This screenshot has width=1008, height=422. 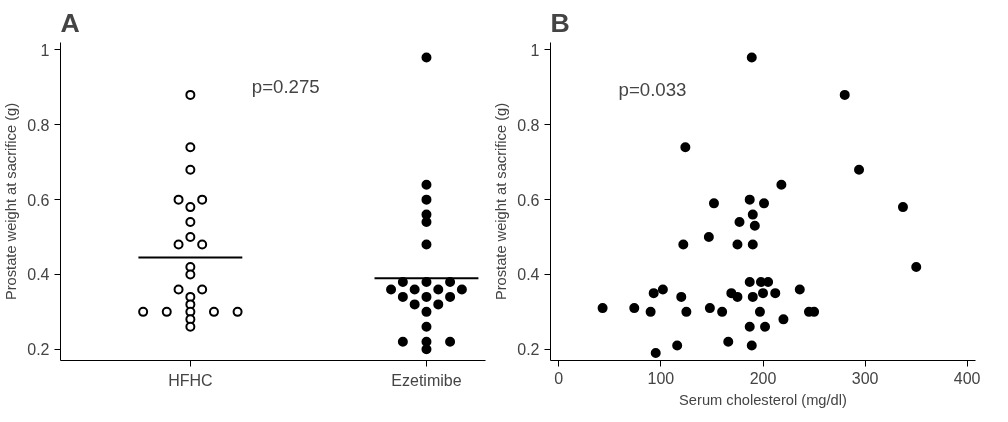 What do you see at coordinates (190, 380) in the screenshot?
I see `x-tick-label: HFHC` at bounding box center [190, 380].